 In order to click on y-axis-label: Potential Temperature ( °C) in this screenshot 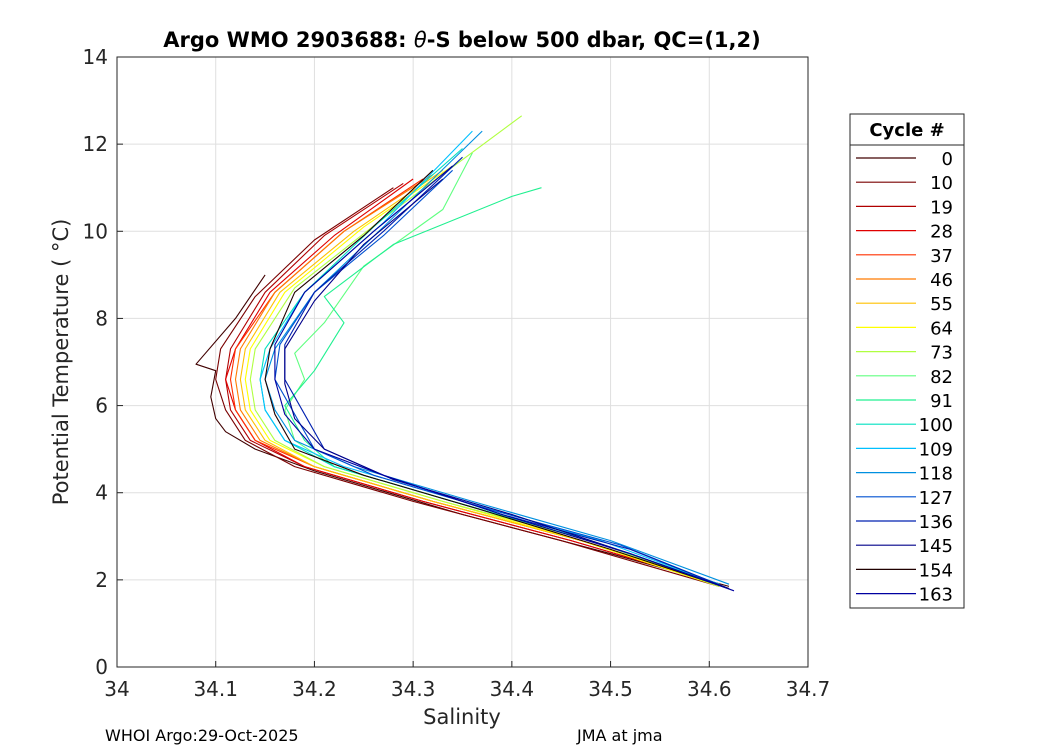, I will do `click(61, 362)`.